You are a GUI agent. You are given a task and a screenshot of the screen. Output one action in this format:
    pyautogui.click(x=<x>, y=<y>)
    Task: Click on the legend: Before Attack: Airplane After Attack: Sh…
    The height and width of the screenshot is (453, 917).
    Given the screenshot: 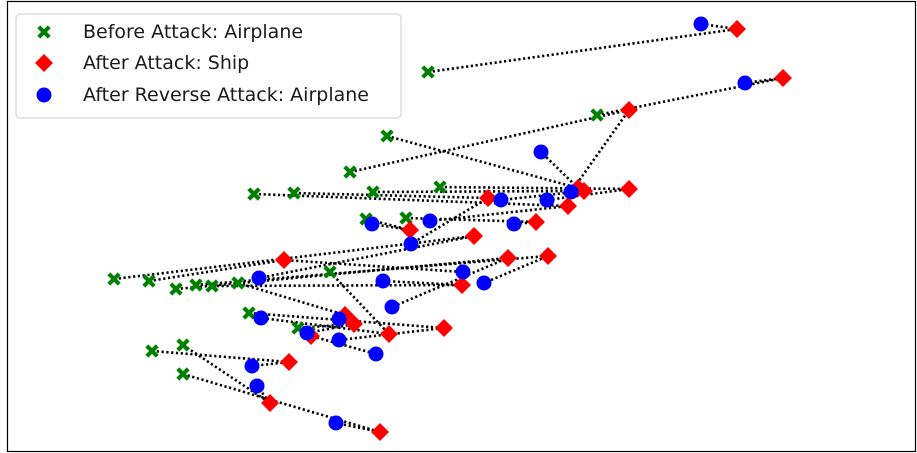 What is the action you would take?
    pyautogui.click(x=208, y=66)
    